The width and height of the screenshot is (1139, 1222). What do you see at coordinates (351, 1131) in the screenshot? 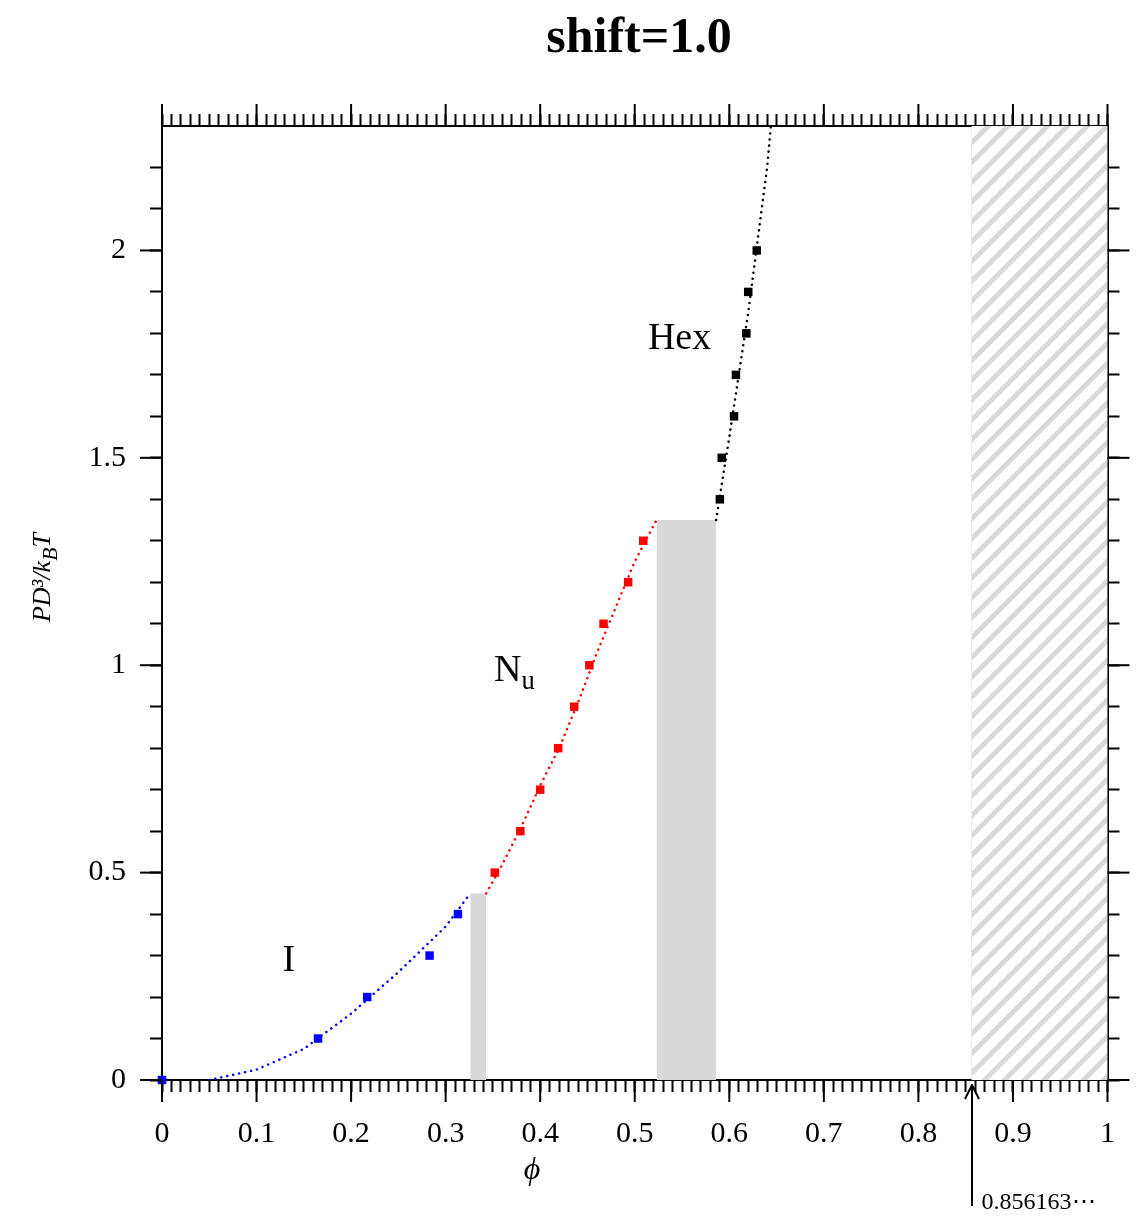
I see `x-tick-label: 0.2` at bounding box center [351, 1131].